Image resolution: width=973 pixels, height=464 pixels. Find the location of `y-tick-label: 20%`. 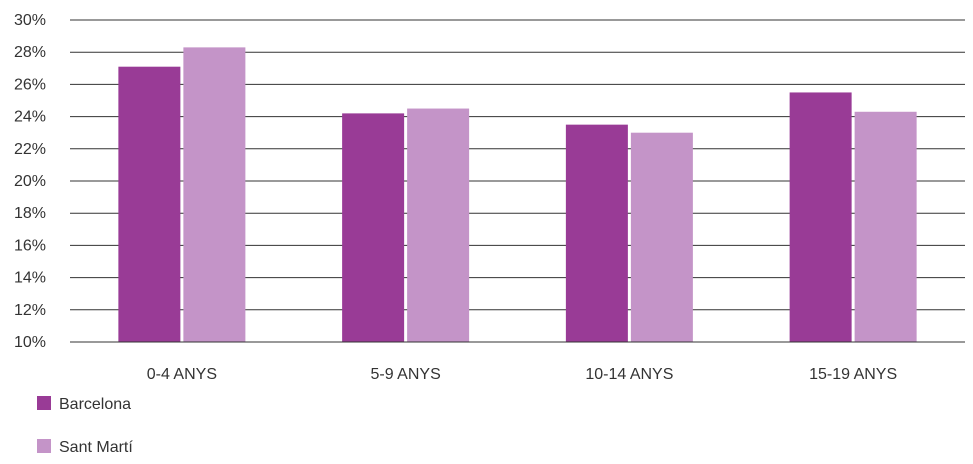

y-tick-label: 20% is located at coordinates (30, 181).